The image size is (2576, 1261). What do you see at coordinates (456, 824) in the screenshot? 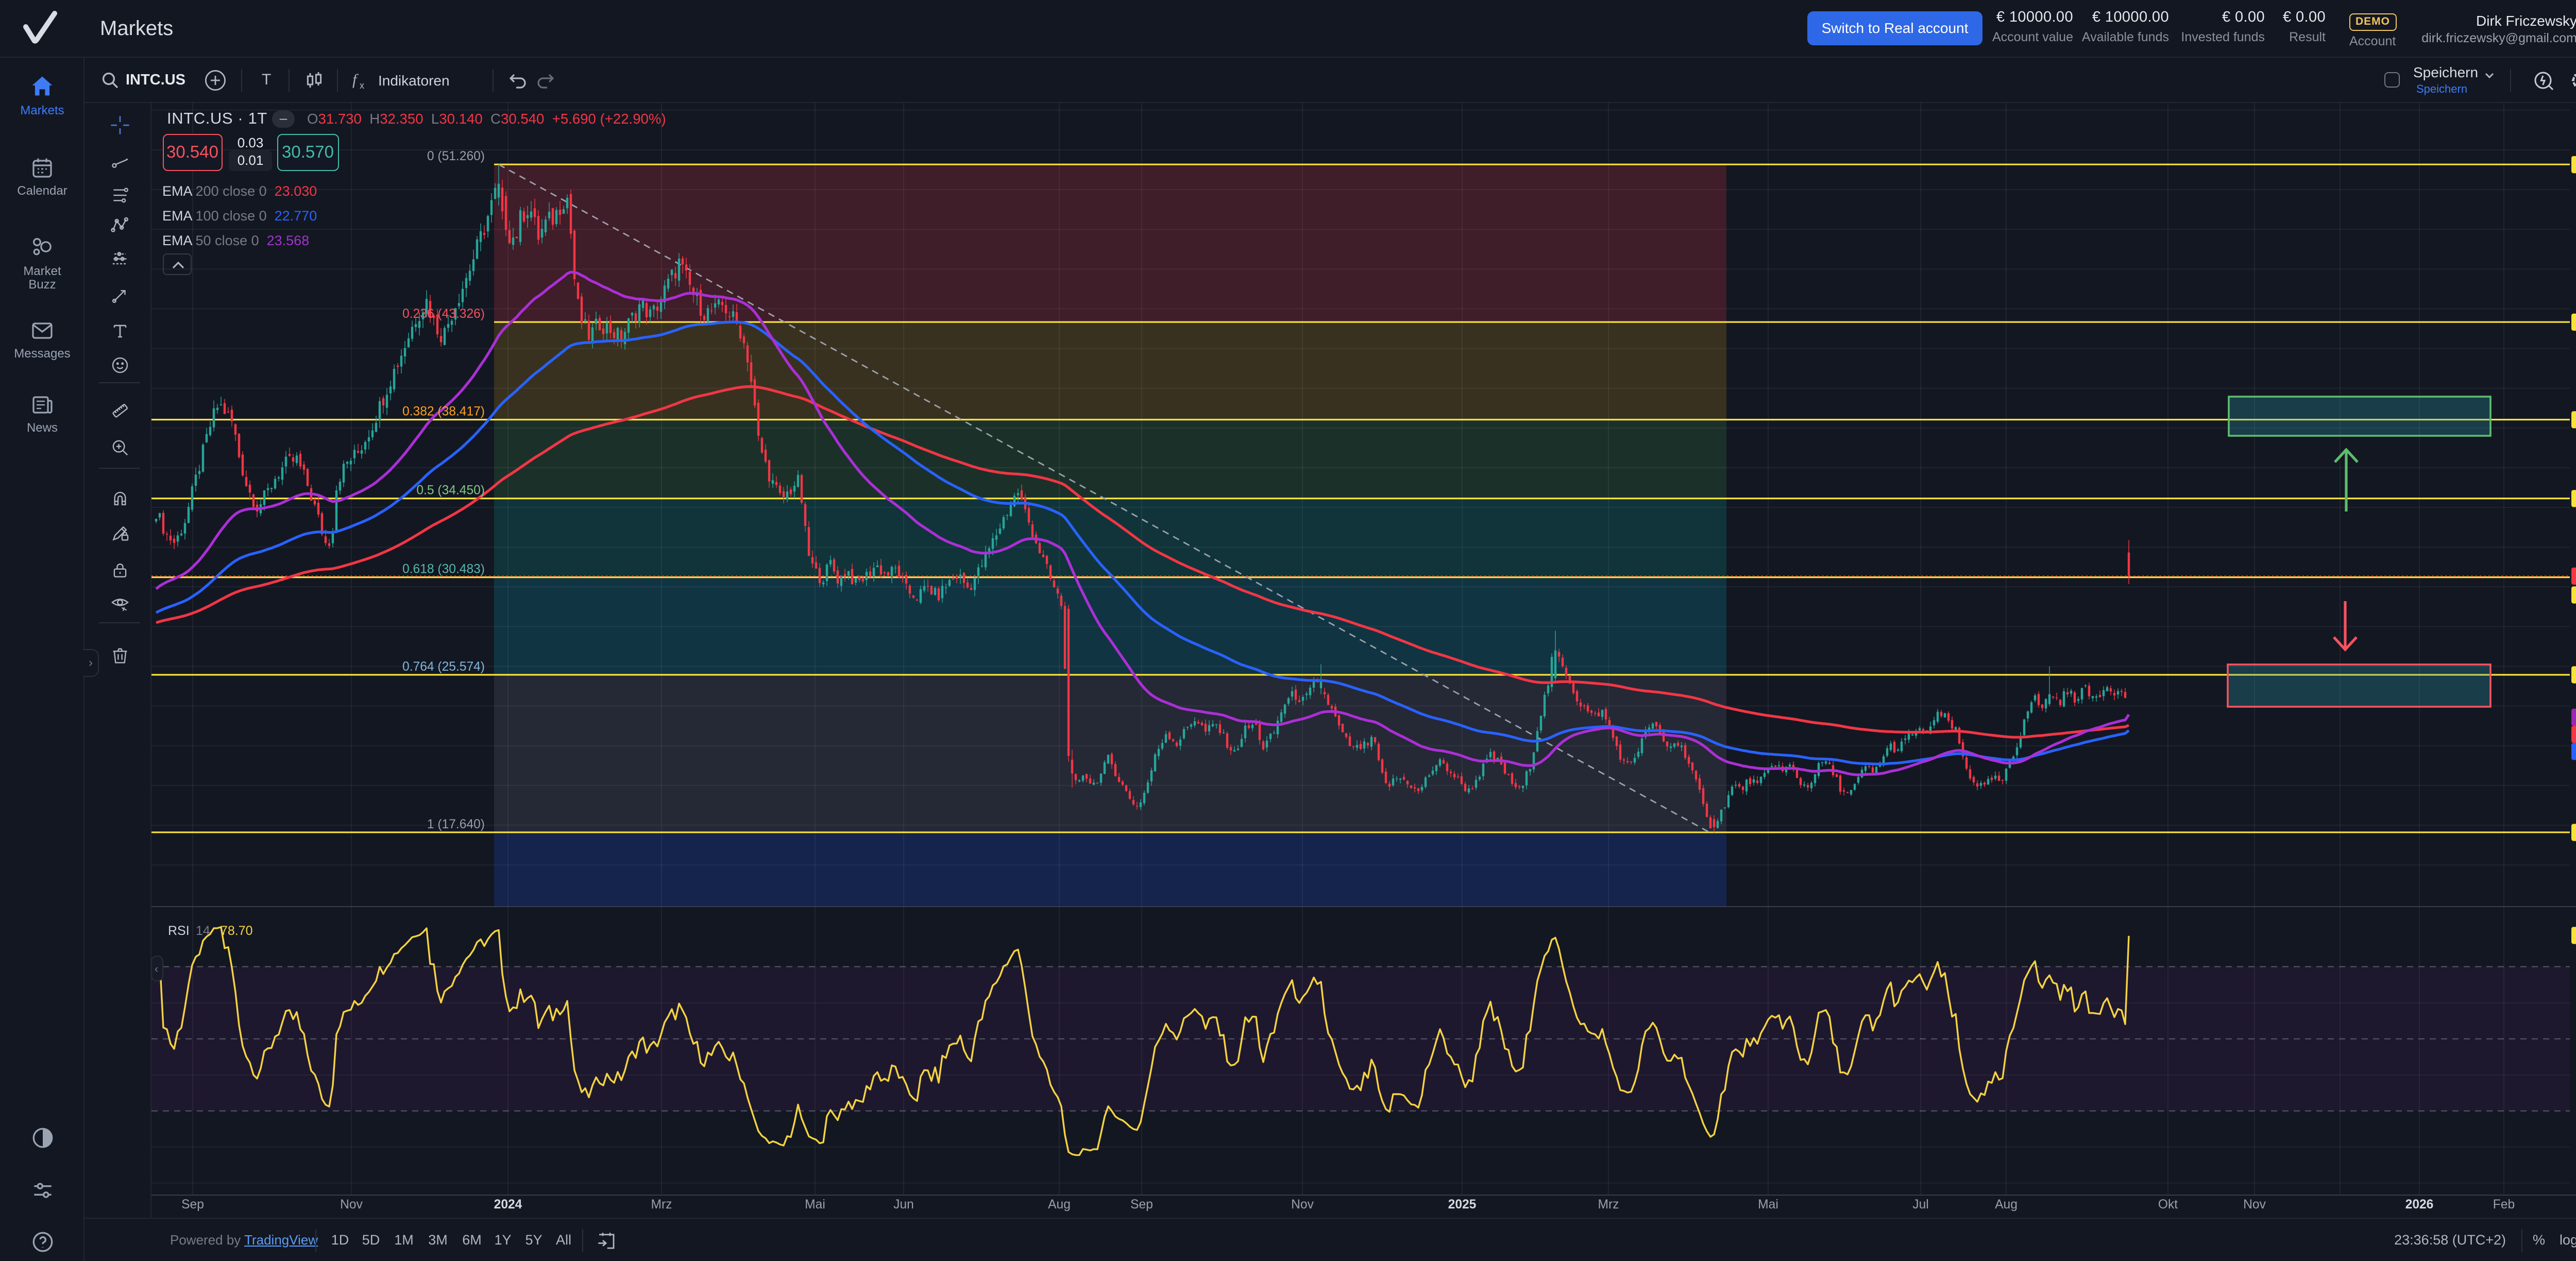
I see `svg-text: 1 (17.640)` at bounding box center [456, 824].